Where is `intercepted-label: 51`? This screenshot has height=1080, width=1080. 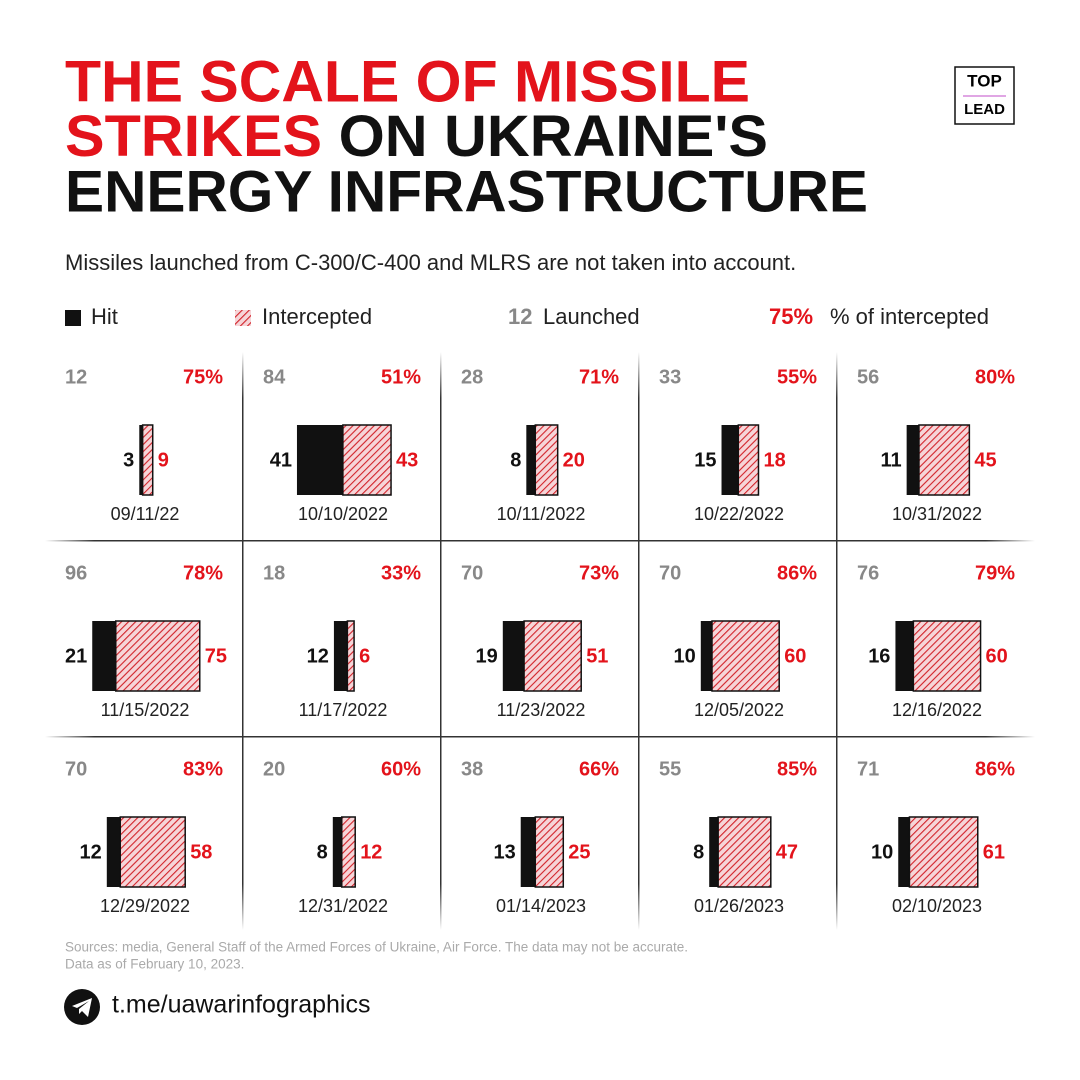
intercepted-label: 51 is located at coordinates (597, 656).